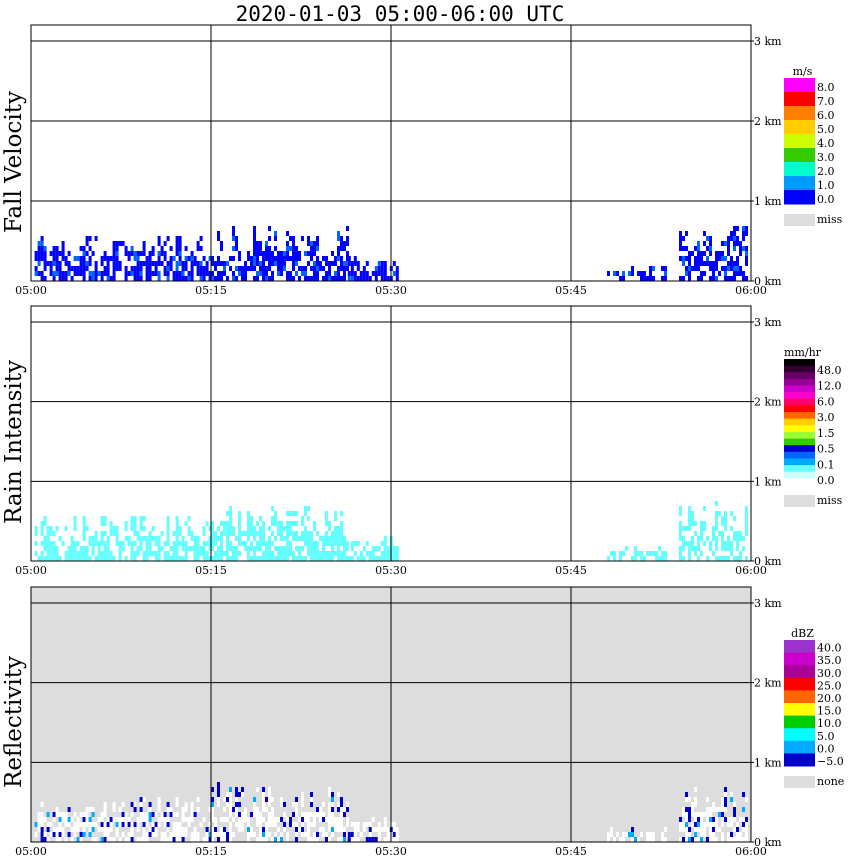 The image size is (850, 868). I want to click on panel-1-legend-unit: m/s, so click(803, 71).